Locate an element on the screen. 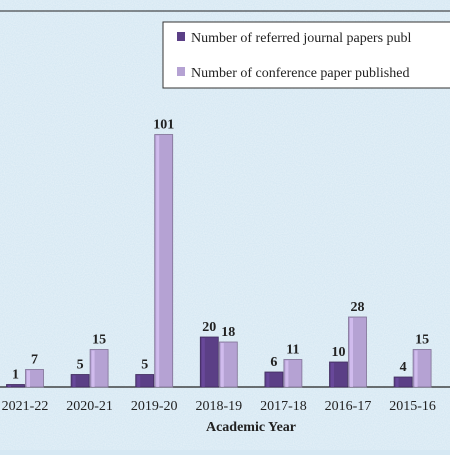 The width and height of the screenshot is (450, 455). data-label-journal: 10 is located at coordinates (339, 352).